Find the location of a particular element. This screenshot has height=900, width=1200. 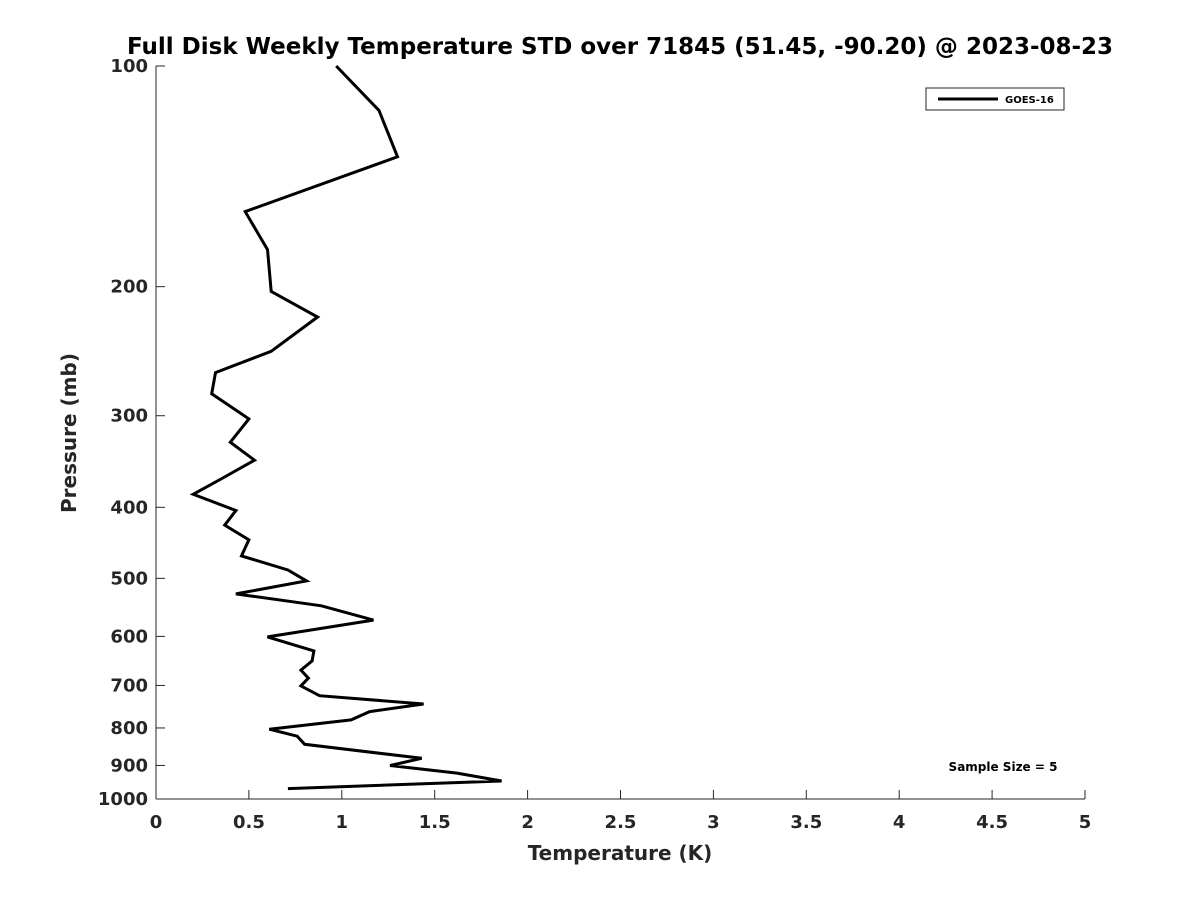

y-tick-label: 200 is located at coordinates (129, 287).